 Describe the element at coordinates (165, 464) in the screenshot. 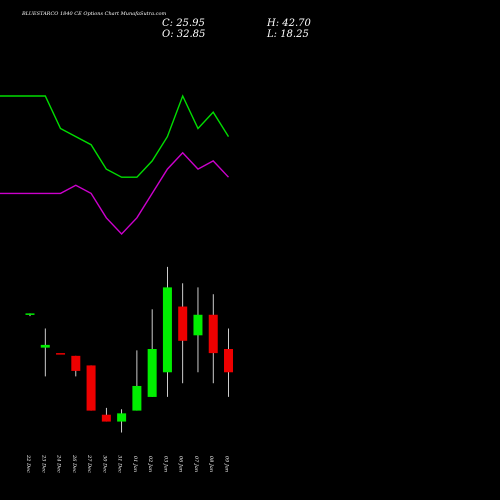

I see `x-tick-label: 03 Jan` at that location.